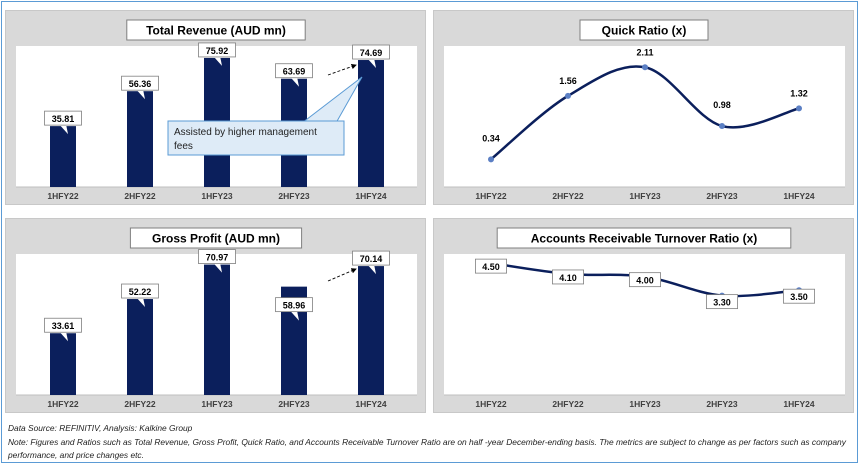 The image size is (861, 466). I want to click on chart-title: Accounts Receivable Turnover Ratio (x), so click(644, 239).